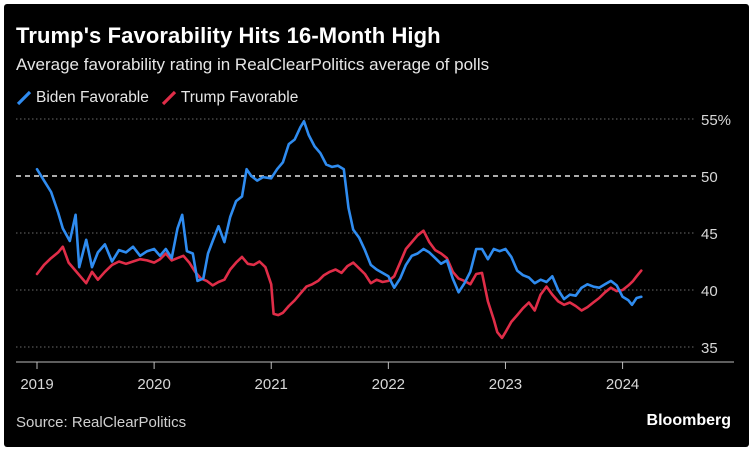 This screenshot has height=451, width=755. Describe the element at coordinates (388, 384) in the screenshot. I see `x-tick-label-2022: 2022` at that location.